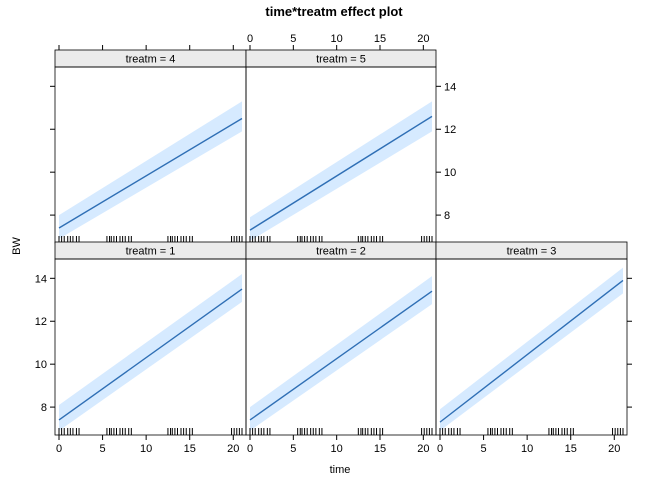 The height and width of the screenshot is (496, 668). Describe the element at coordinates (17, 246) in the screenshot. I see `y-axis-label: BW` at that location.